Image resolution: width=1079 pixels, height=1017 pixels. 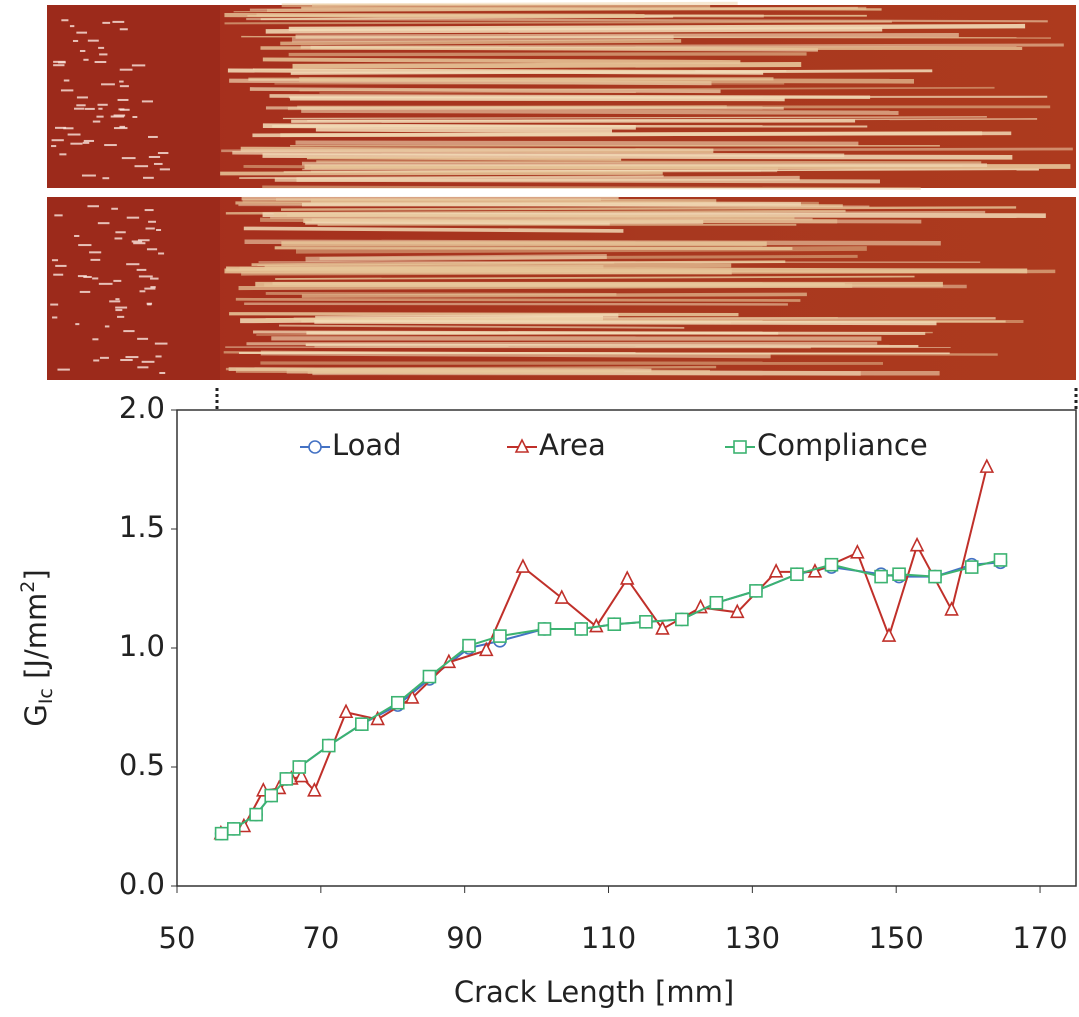 What do you see at coordinates (572, 445) in the screenshot?
I see `legend-label: Area` at bounding box center [572, 445].